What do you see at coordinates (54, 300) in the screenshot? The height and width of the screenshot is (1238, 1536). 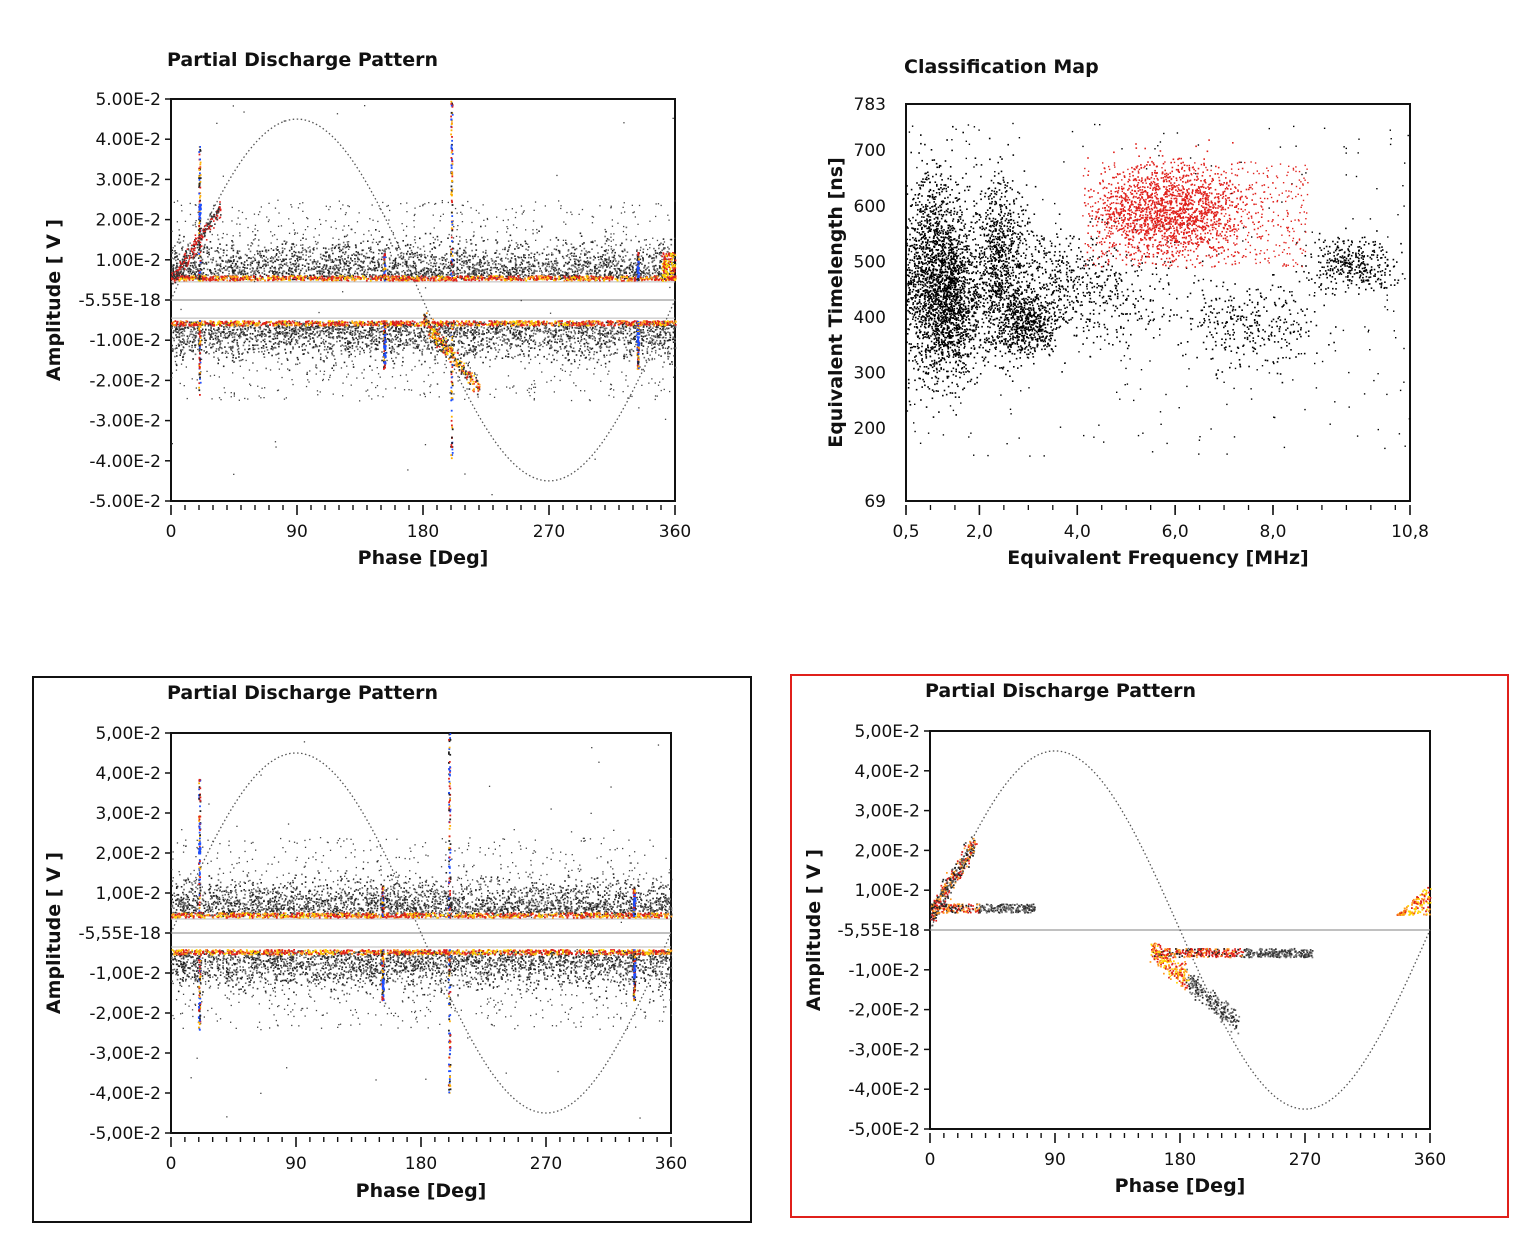 I see `y-axis-label: Amplitude [ V ]` at bounding box center [54, 300].